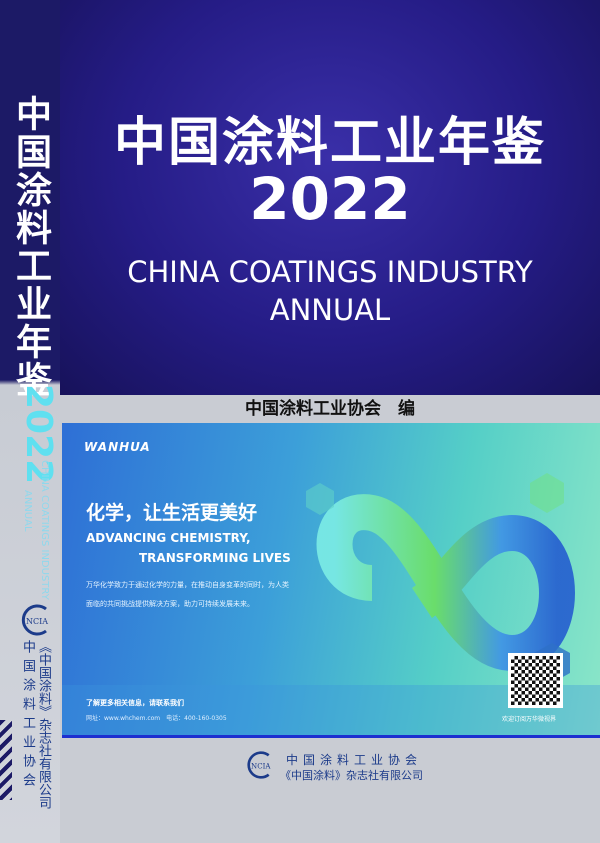 This screenshot has height=843, width=600. Describe the element at coordinates (168, 538) in the screenshot. I see `ad-slogan-english: ADVANCING CHEMISTRY,` at that location.